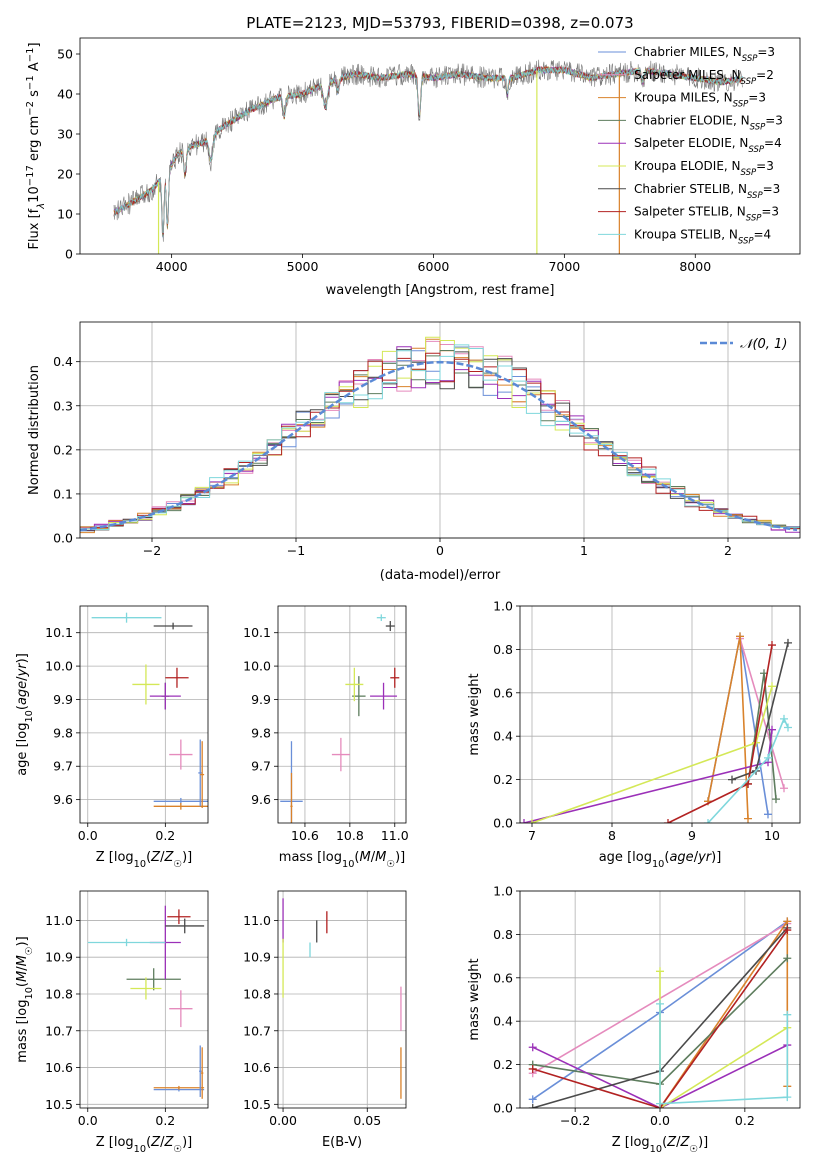 The image size is (819, 1174). I want to click on y-tick-label: 0.8, so click(503, 649).